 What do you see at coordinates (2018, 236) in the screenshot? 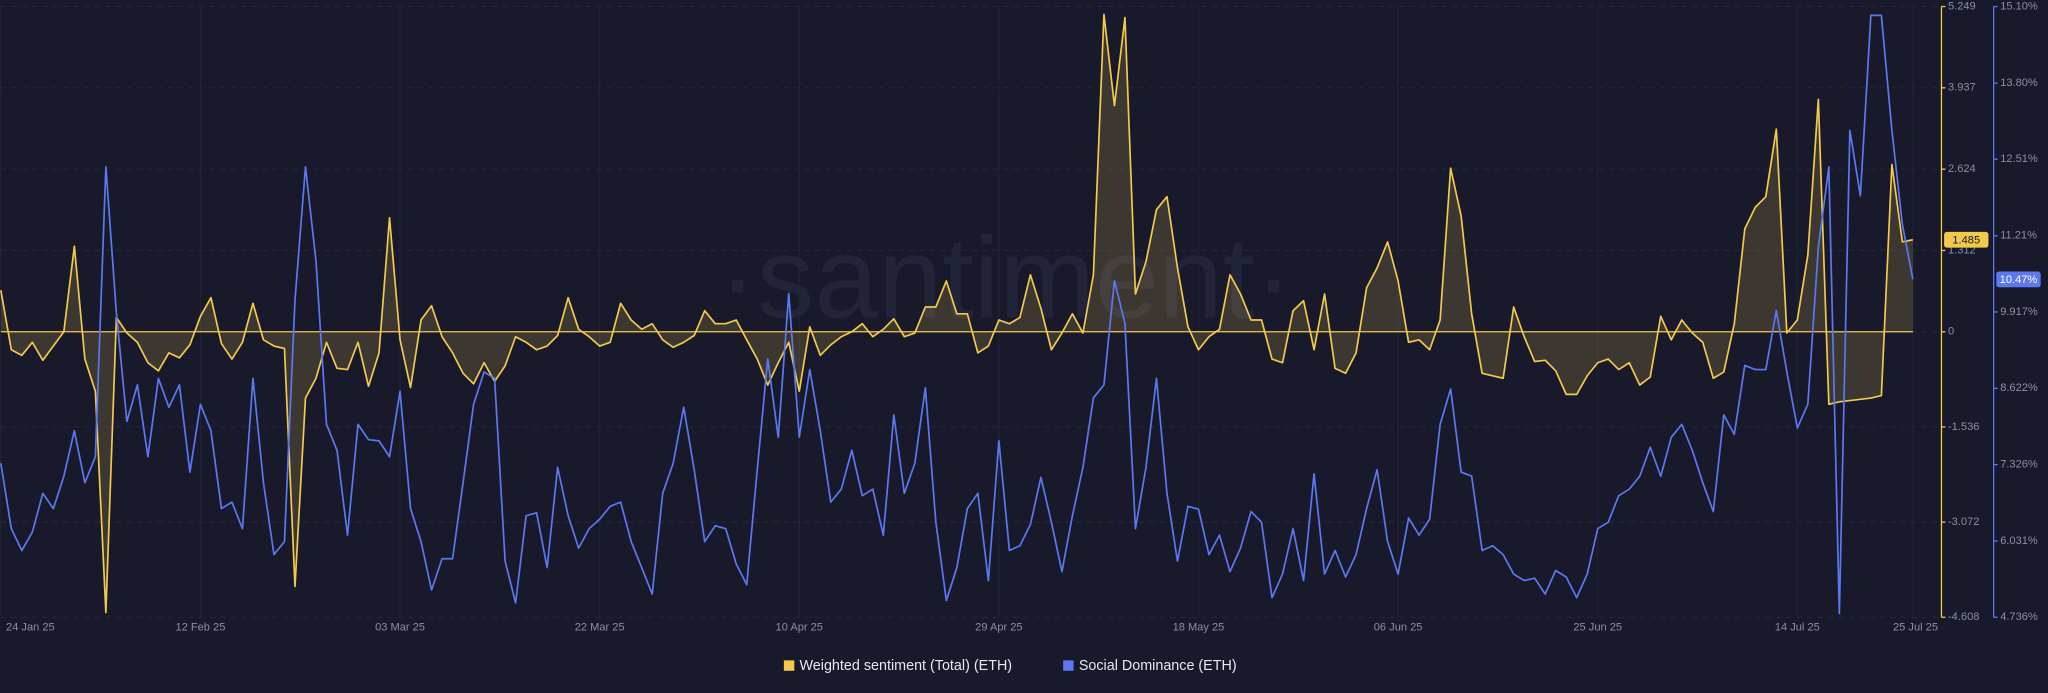
I see `y2-tick-label: 11.21%` at bounding box center [2018, 236].